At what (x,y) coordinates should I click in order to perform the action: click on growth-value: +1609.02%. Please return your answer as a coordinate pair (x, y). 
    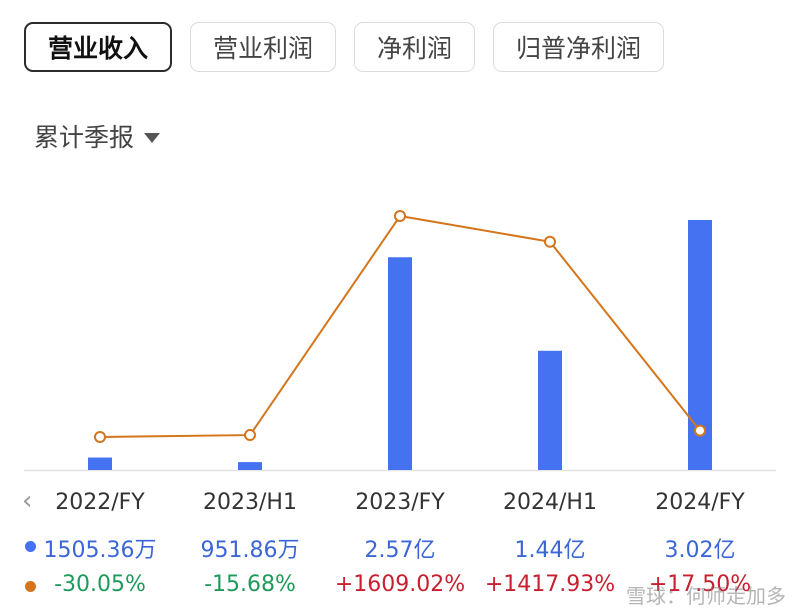
    Looking at the image, I should click on (400, 584).